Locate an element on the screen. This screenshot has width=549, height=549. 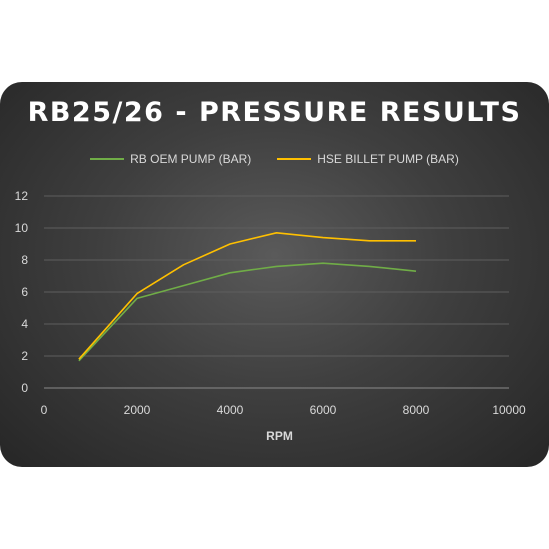
y-tick-label: 6 is located at coordinates (24, 292).